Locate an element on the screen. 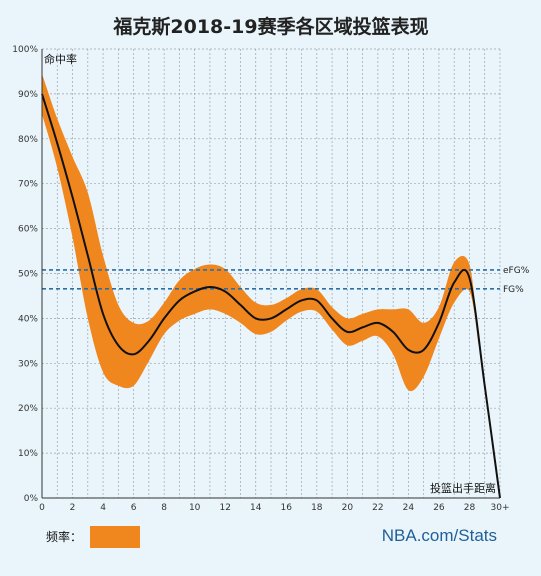  y-tick-label: 30% is located at coordinates (28, 364).